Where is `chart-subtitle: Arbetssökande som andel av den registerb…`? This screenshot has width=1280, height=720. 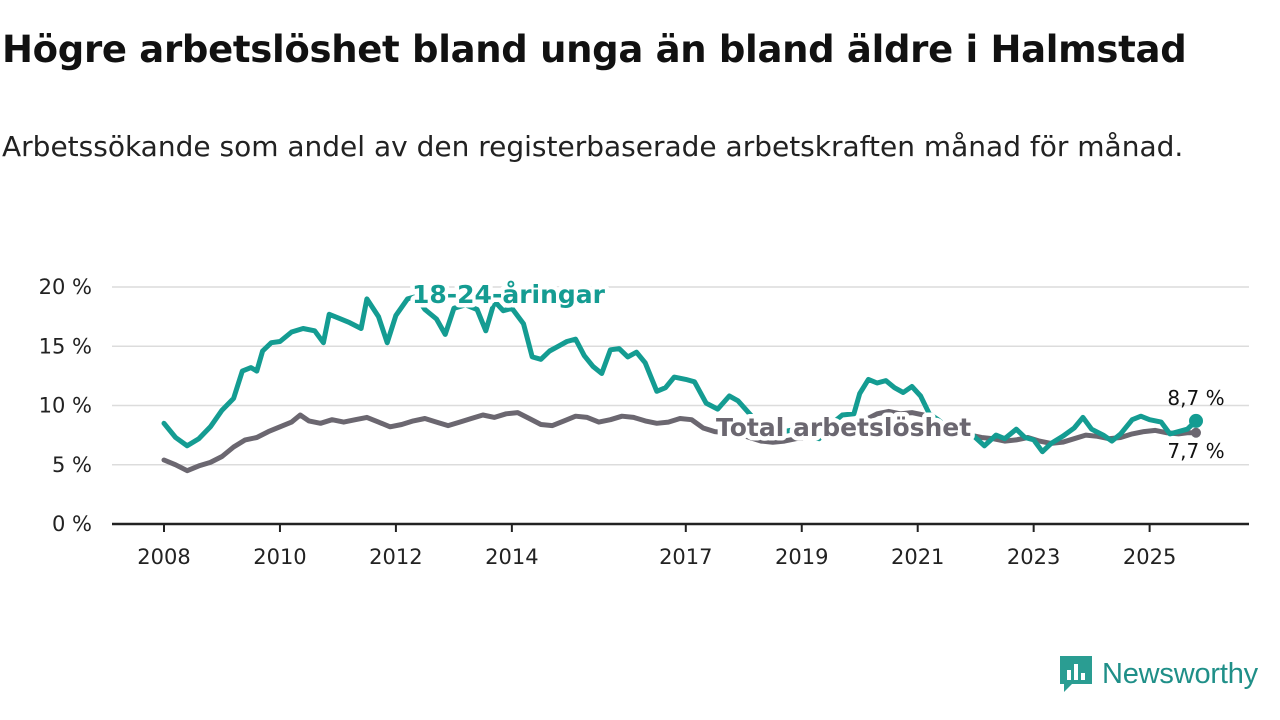 chart-subtitle: Arbetssökande som andel av den registerb… is located at coordinates (593, 146).